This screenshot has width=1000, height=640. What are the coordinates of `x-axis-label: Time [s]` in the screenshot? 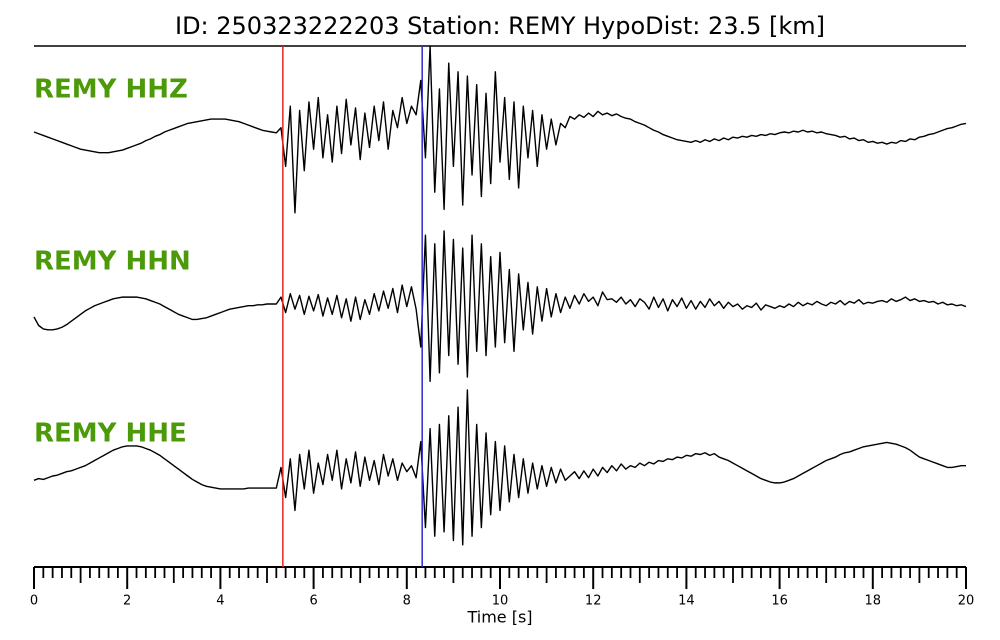 It's located at (499, 617).